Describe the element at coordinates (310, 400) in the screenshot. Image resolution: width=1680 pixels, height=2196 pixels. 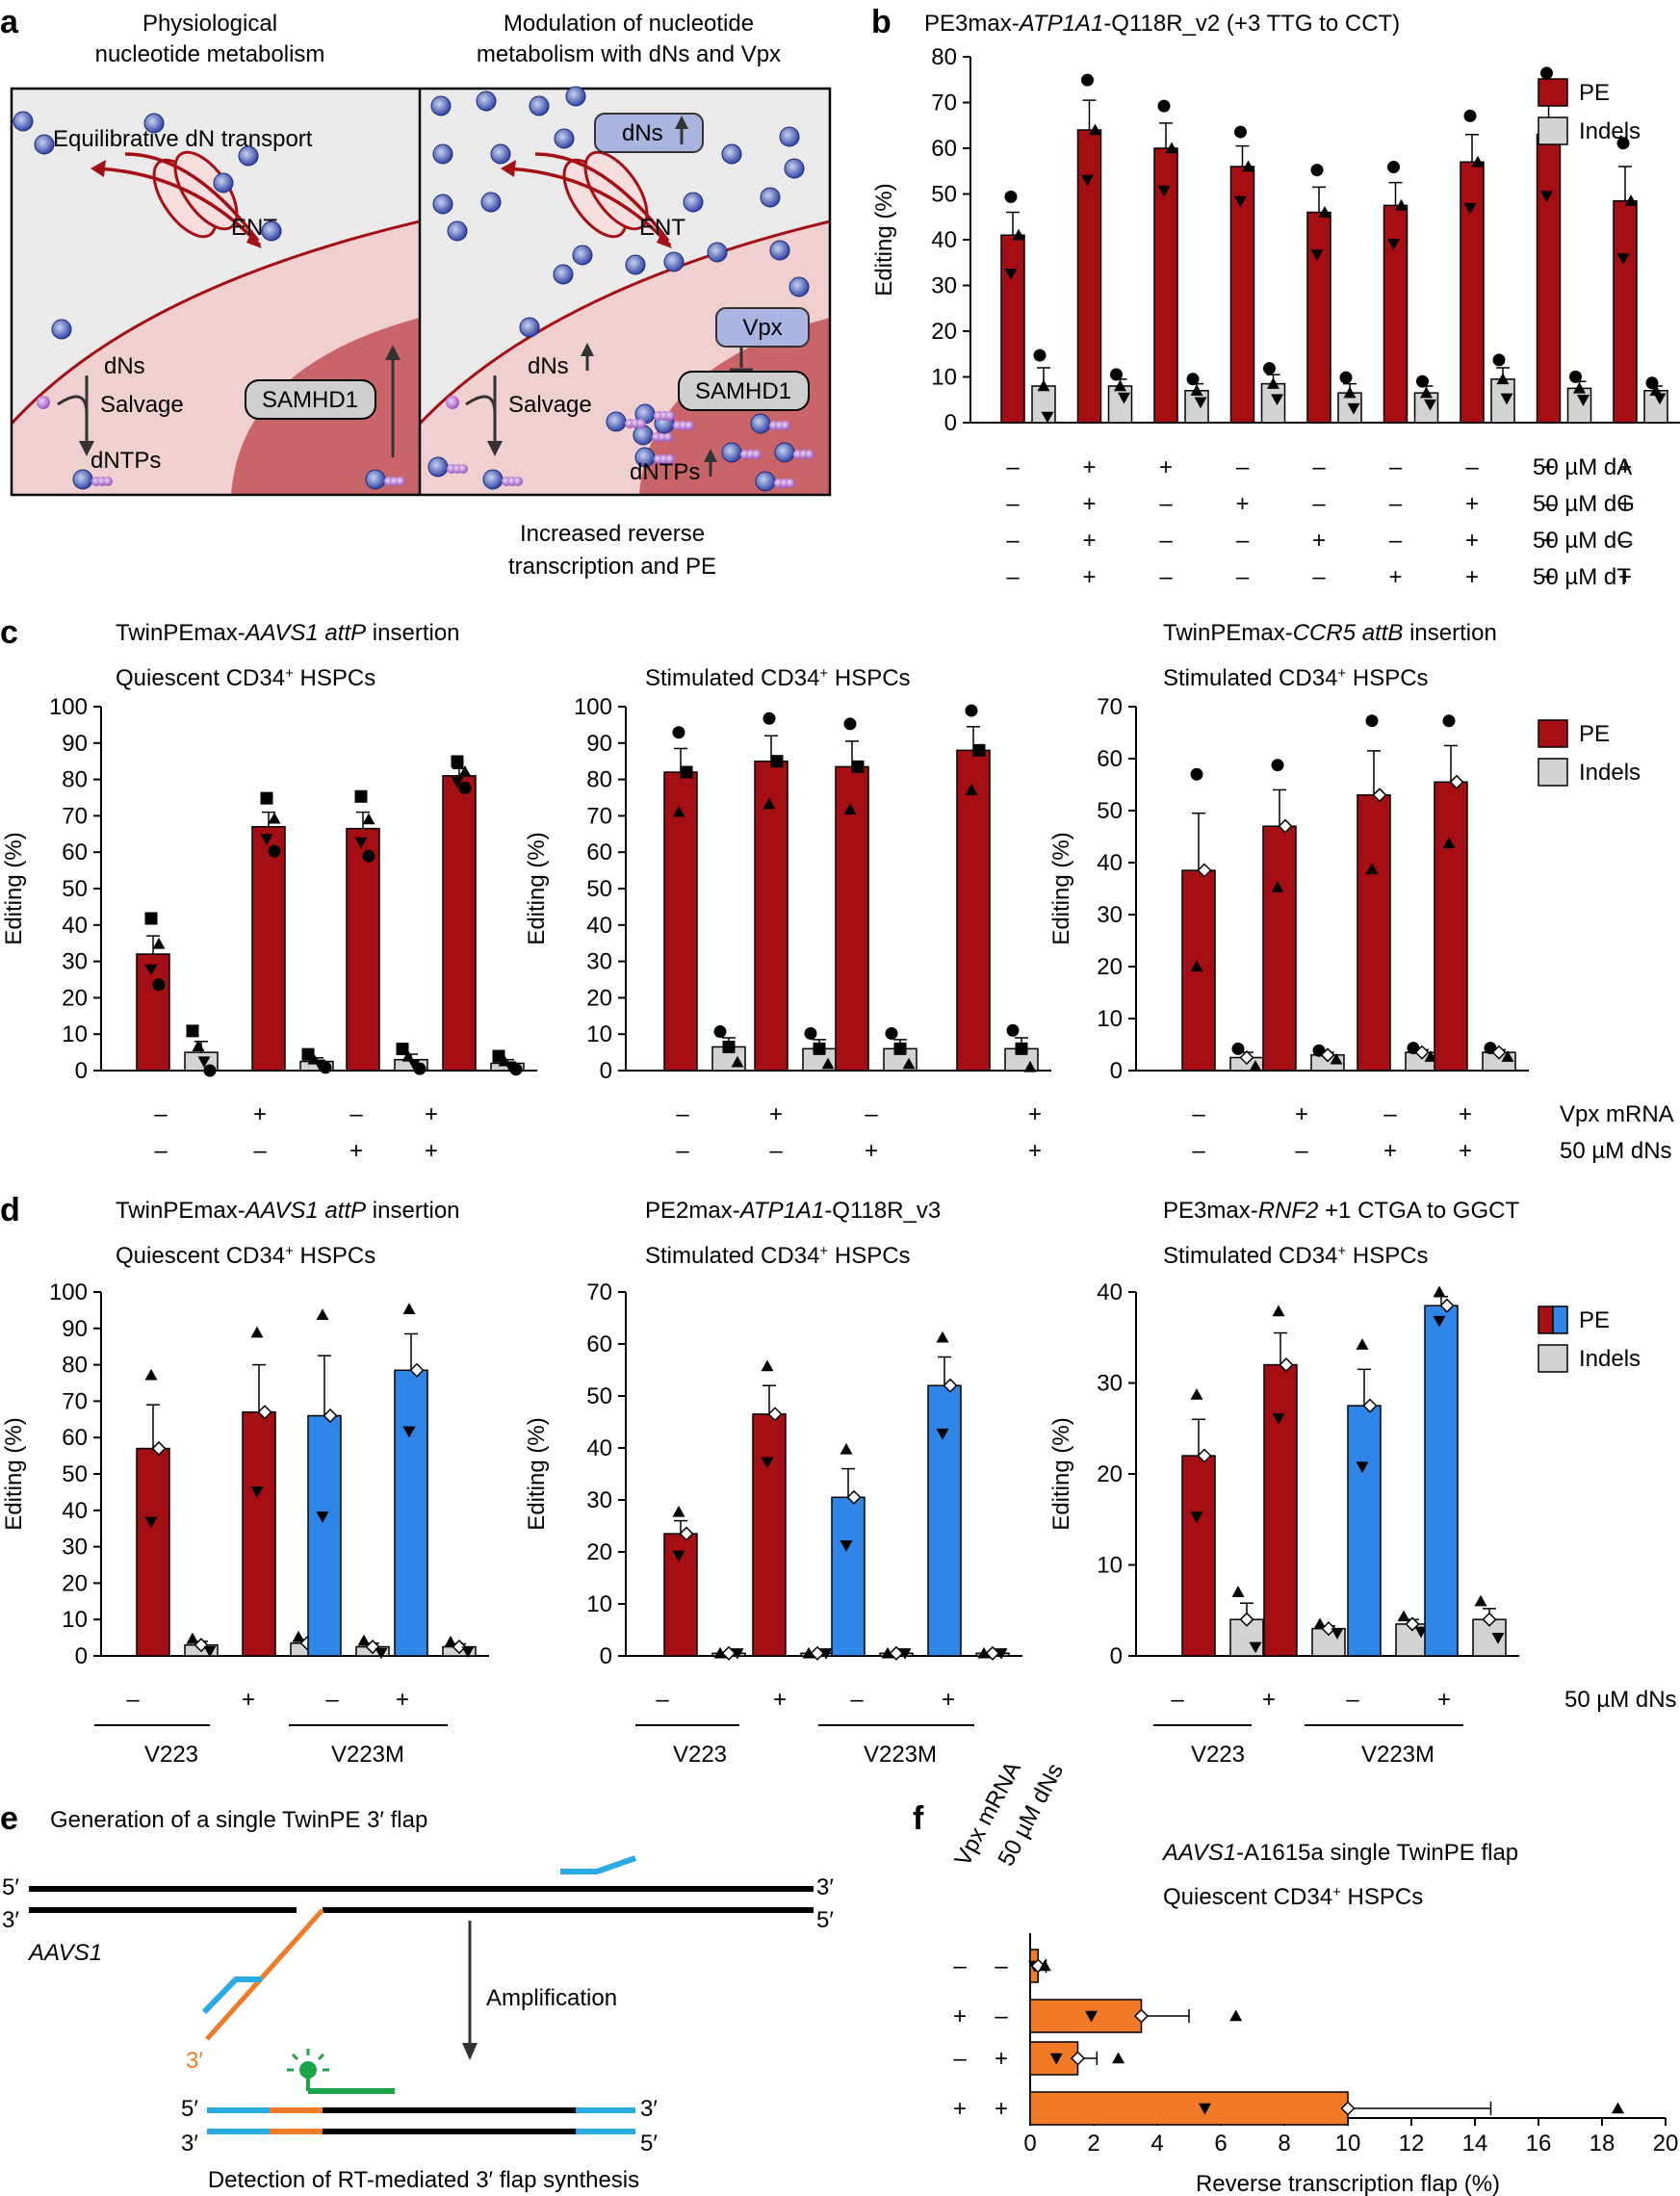
I see `samhd1-label-left: SAMHD1` at that location.